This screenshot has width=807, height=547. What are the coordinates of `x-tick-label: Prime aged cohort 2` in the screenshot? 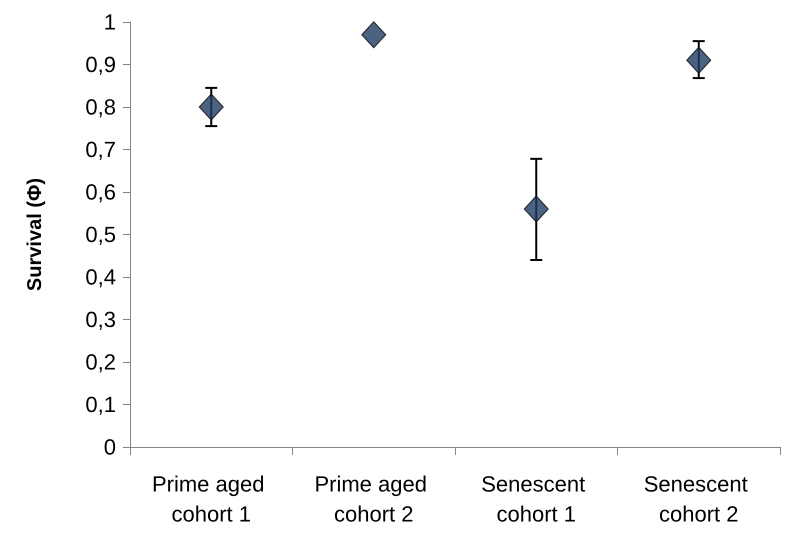 It's located at (374, 499).